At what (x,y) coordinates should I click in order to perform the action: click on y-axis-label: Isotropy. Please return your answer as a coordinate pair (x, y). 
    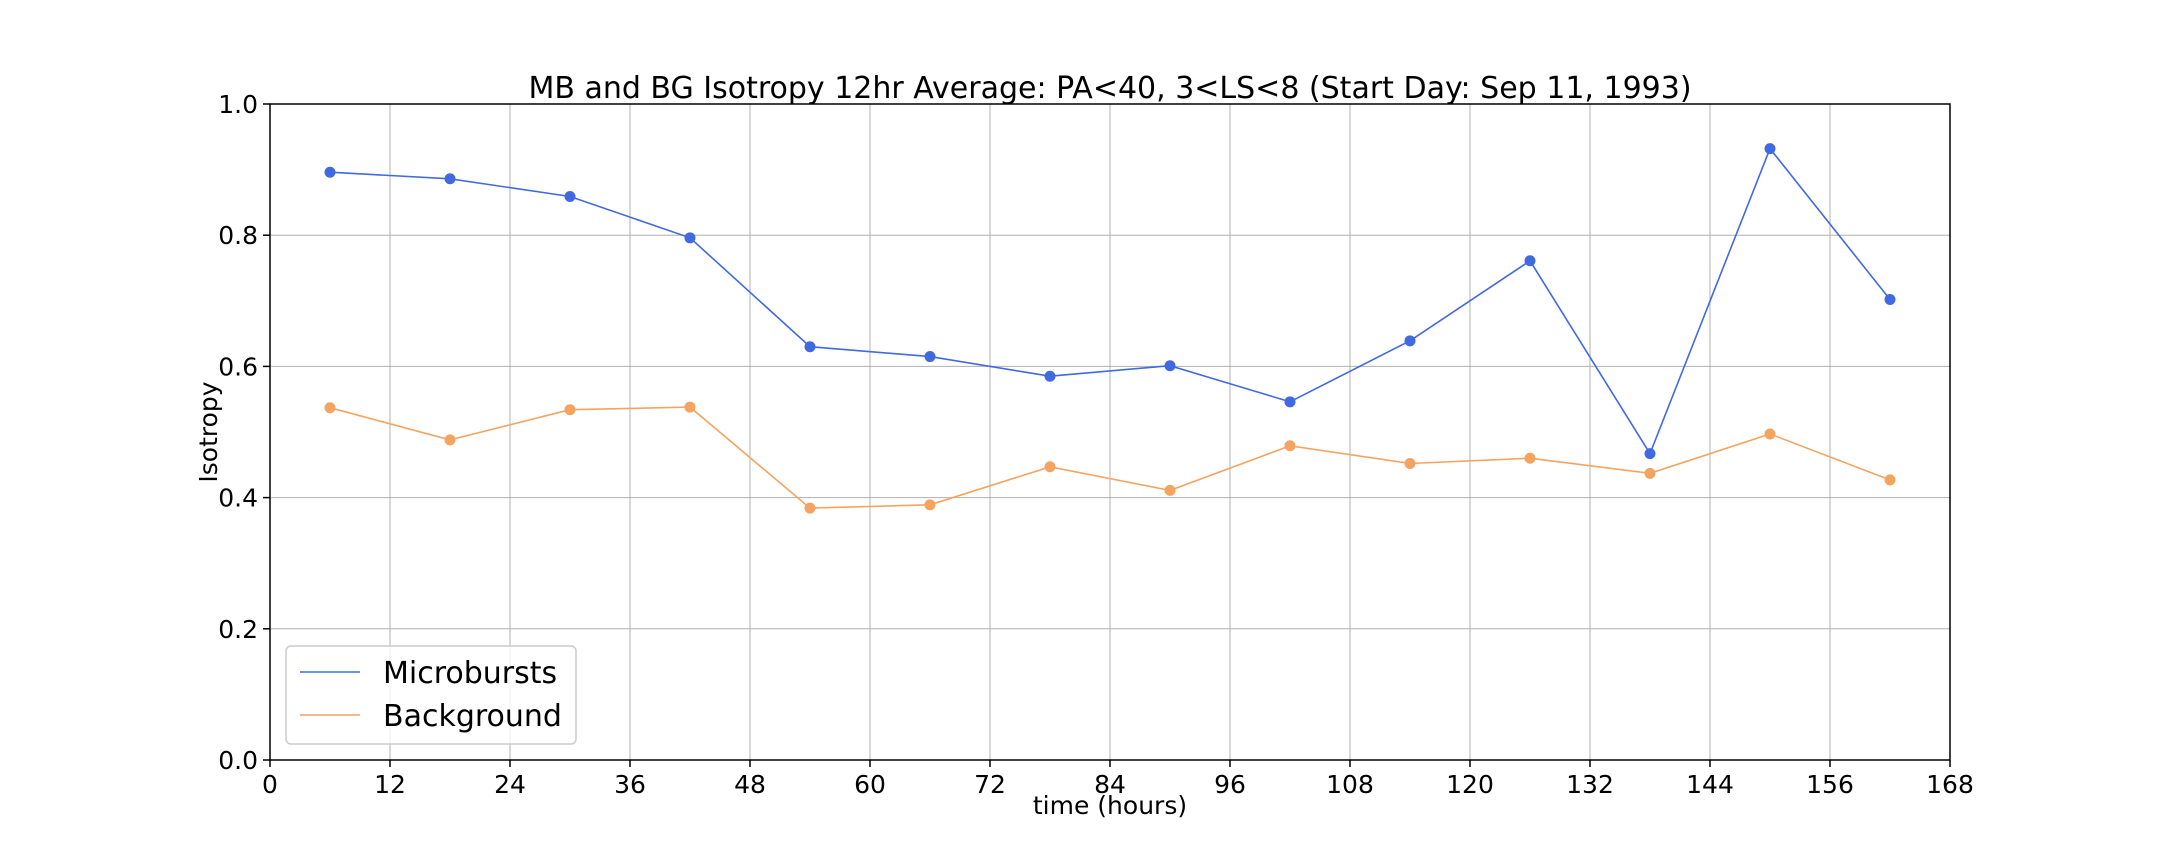
    Looking at the image, I should click on (208, 431).